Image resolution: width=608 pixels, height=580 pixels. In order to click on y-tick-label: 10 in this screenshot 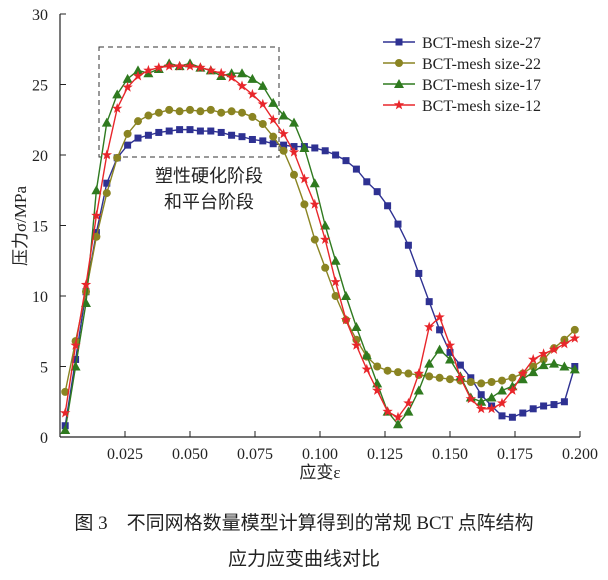, I will do `click(40, 297)`.